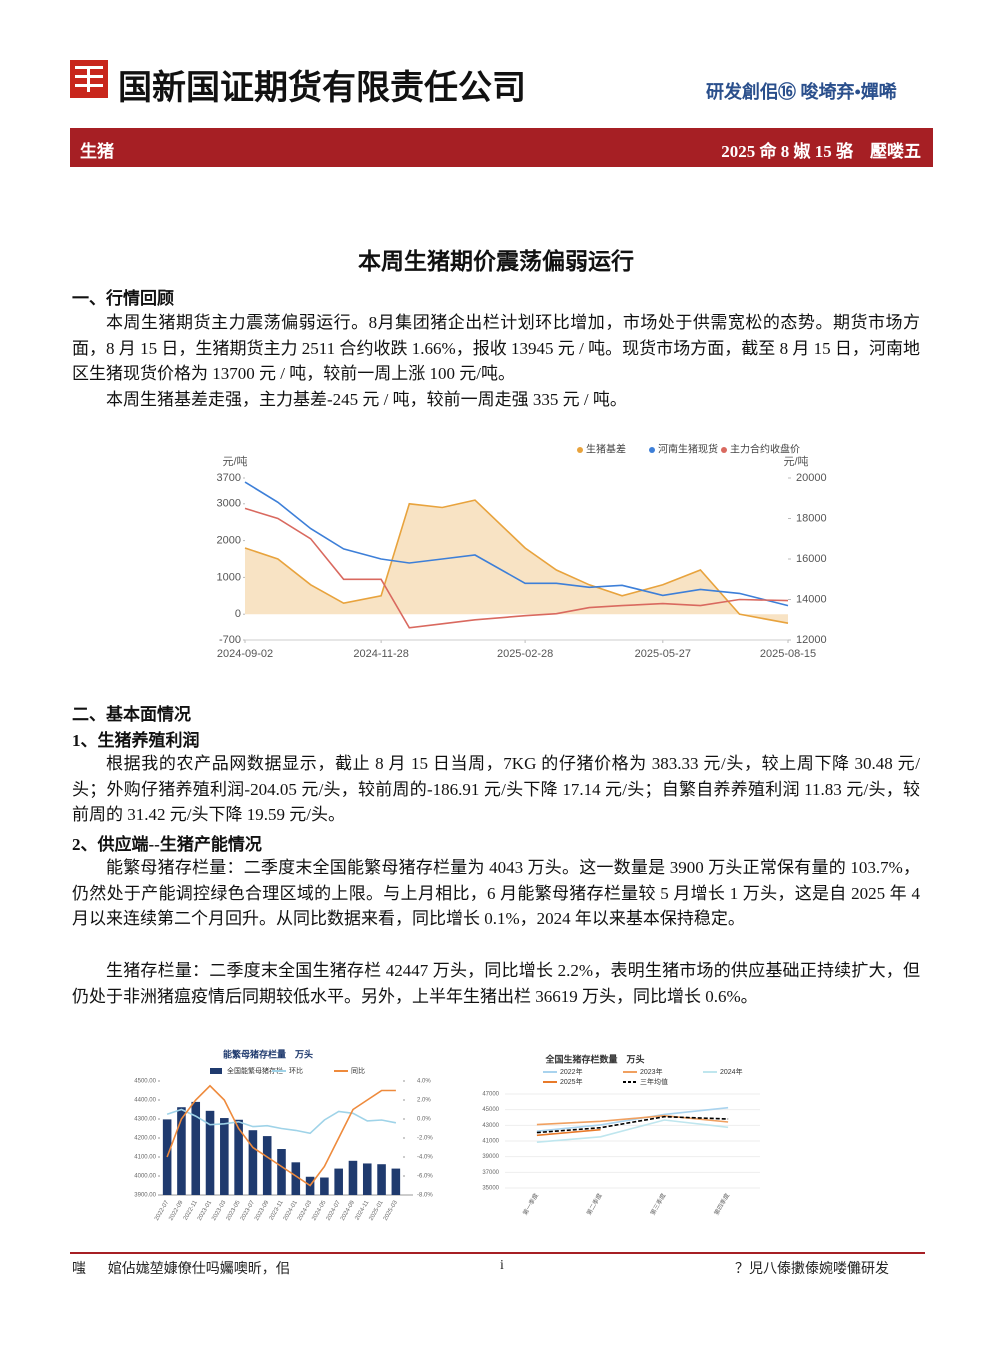  What do you see at coordinates (530, 1204) in the screenshot?
I see `x-tick-label: 第一季度` at bounding box center [530, 1204].